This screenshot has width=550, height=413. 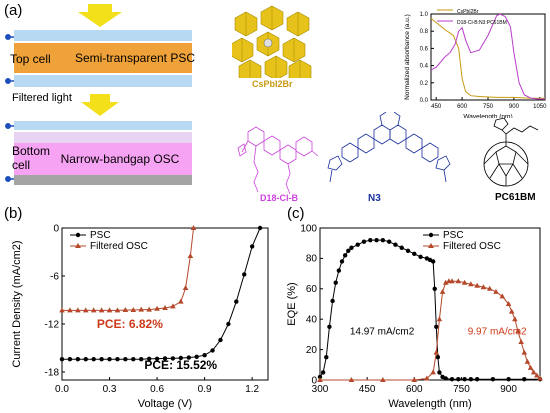 What do you see at coordinates (205, 389) in the screenshot?
I see `x-tick-label: 0.9` at bounding box center [205, 389].